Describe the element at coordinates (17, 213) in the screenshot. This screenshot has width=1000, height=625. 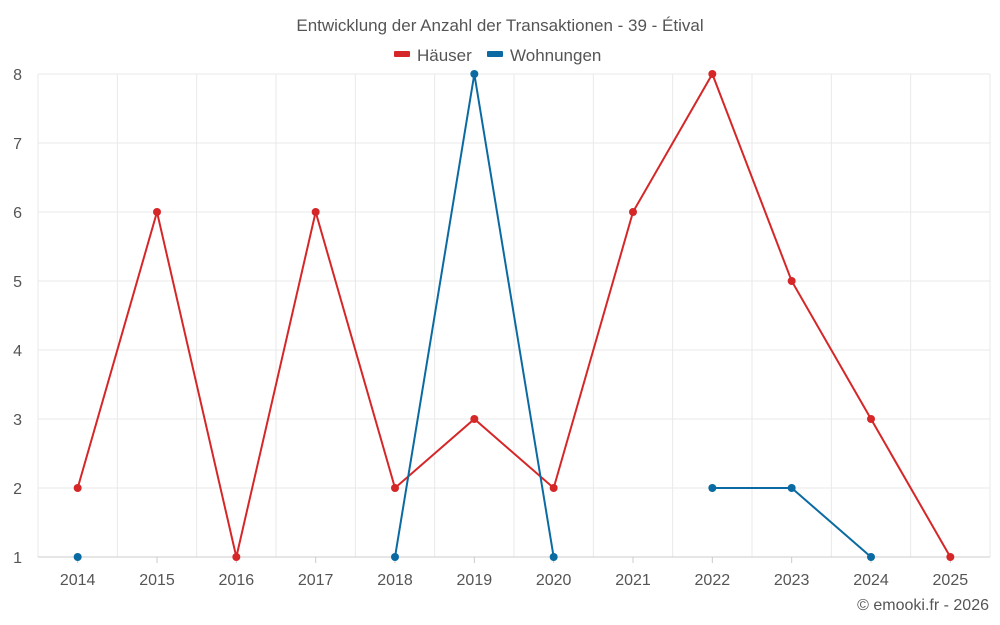
I see `y-tick-label: 6` at that location.